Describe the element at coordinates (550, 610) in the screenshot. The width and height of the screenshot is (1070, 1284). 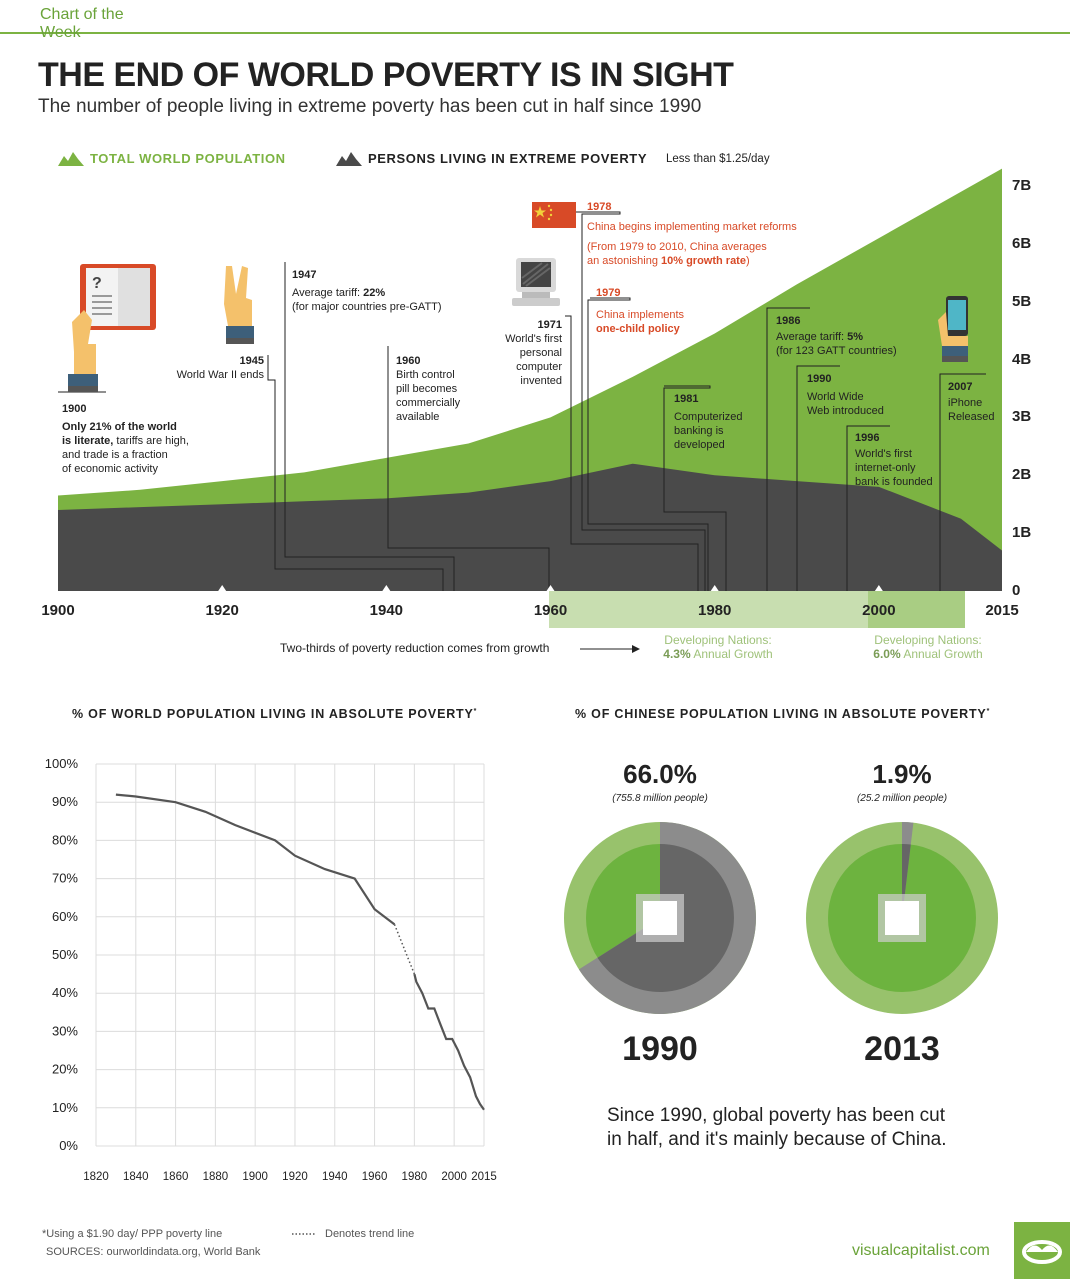
I see `x-tick-label-1960: 1960` at that location.